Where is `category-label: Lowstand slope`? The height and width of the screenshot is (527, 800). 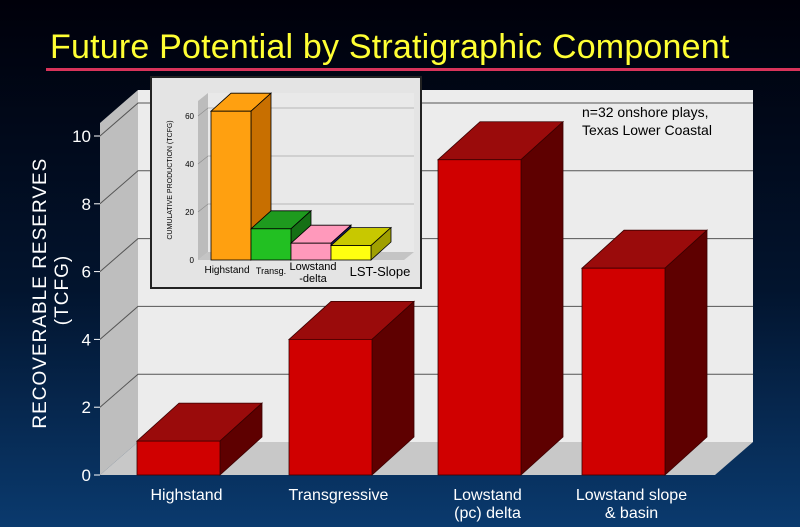
category-label: Lowstand slope is located at coordinates (631, 495).